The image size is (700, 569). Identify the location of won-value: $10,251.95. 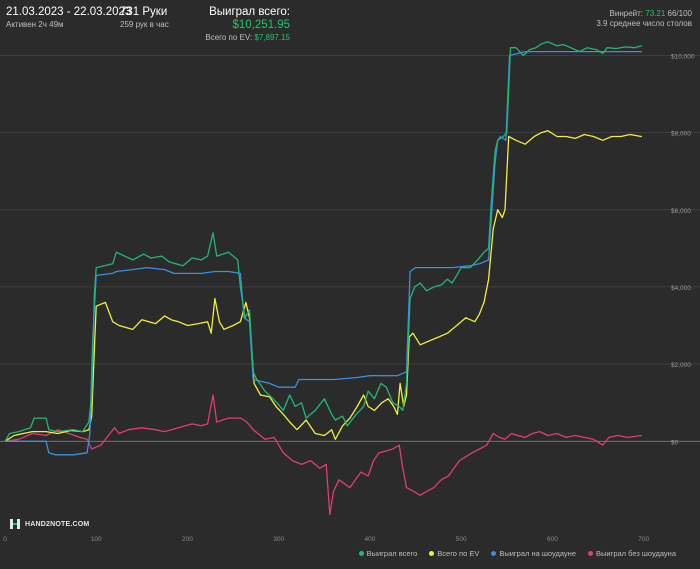
(261, 25).